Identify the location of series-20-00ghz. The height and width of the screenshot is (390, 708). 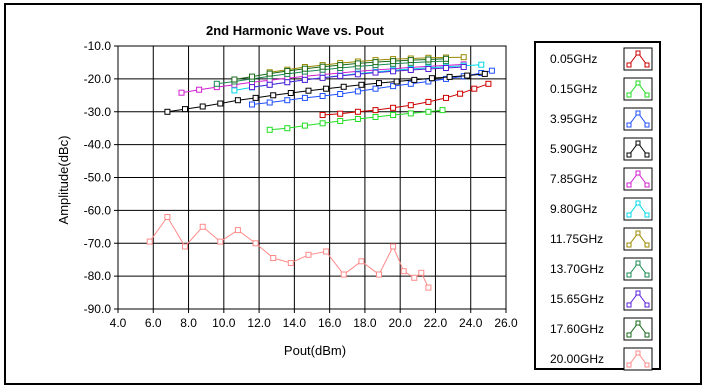
(289, 252).